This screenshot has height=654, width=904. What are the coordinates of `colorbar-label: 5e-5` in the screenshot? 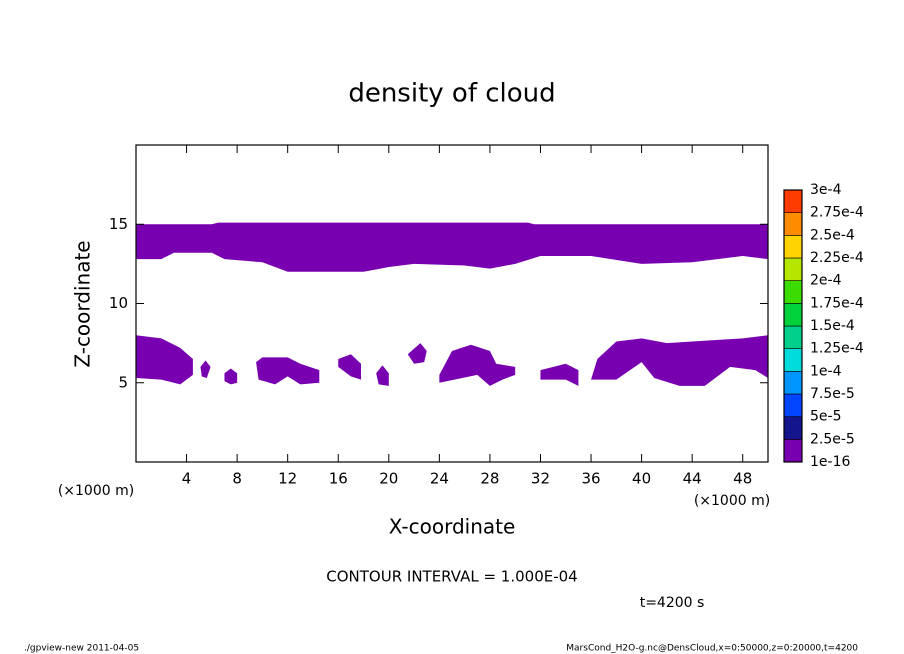 It's located at (825, 417).